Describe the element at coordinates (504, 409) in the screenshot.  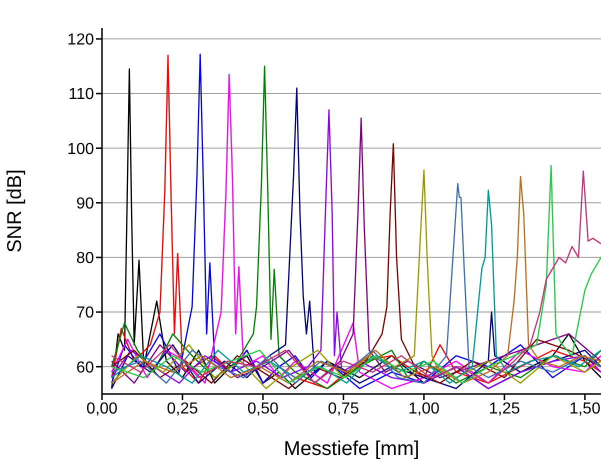
I see `x-tick-label: 1,25` at that location.